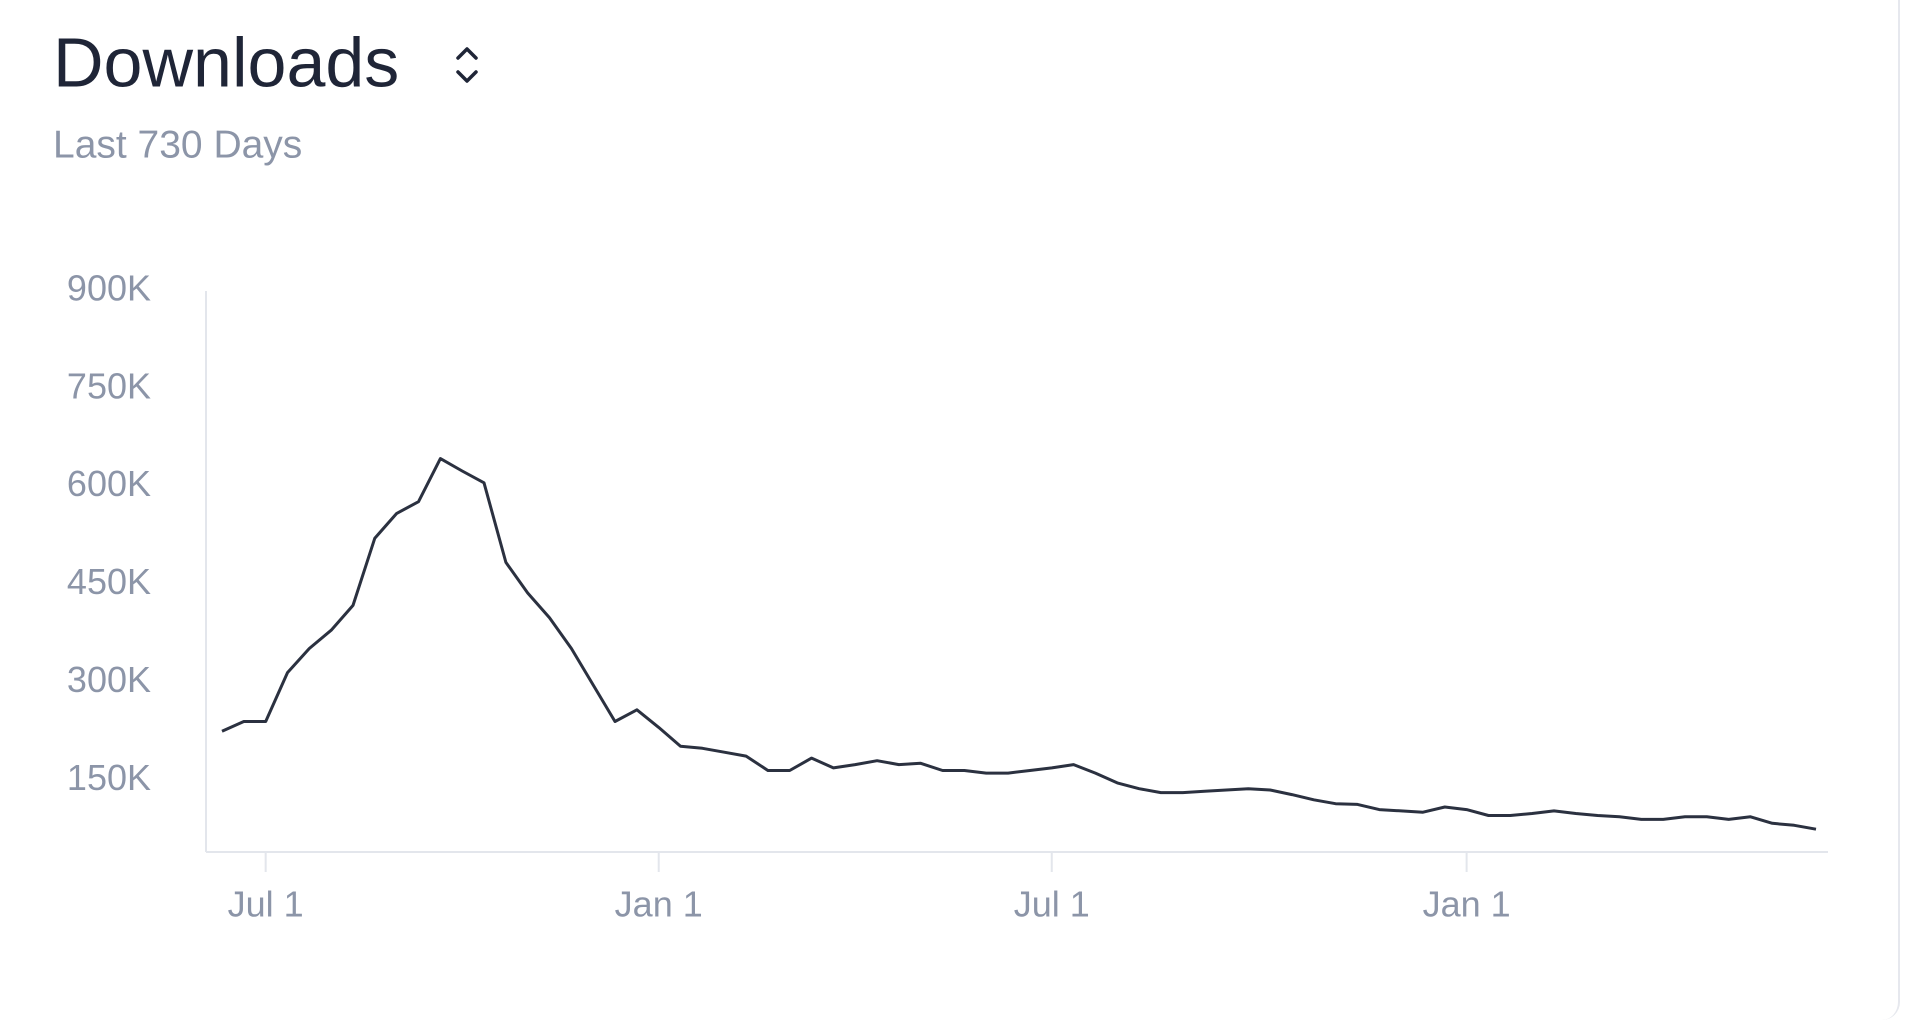  Describe the element at coordinates (467, 76) in the screenshot. I see `chevron-down` at that location.